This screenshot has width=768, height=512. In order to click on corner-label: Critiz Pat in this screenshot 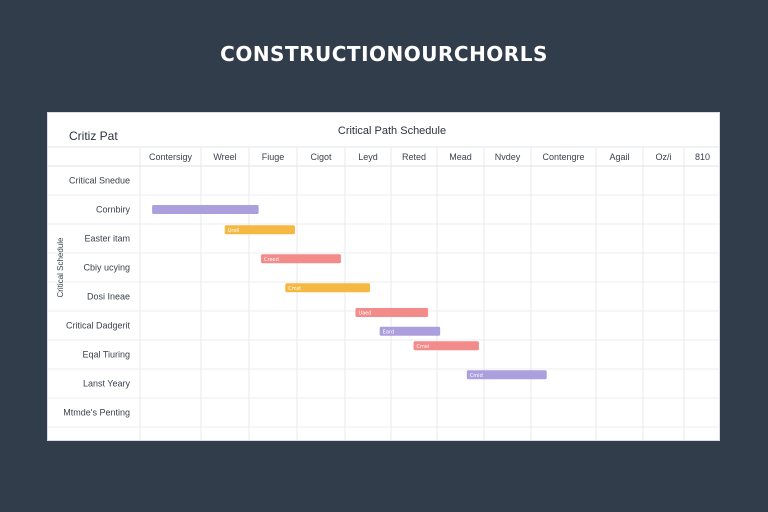, I will do `click(93, 136)`.